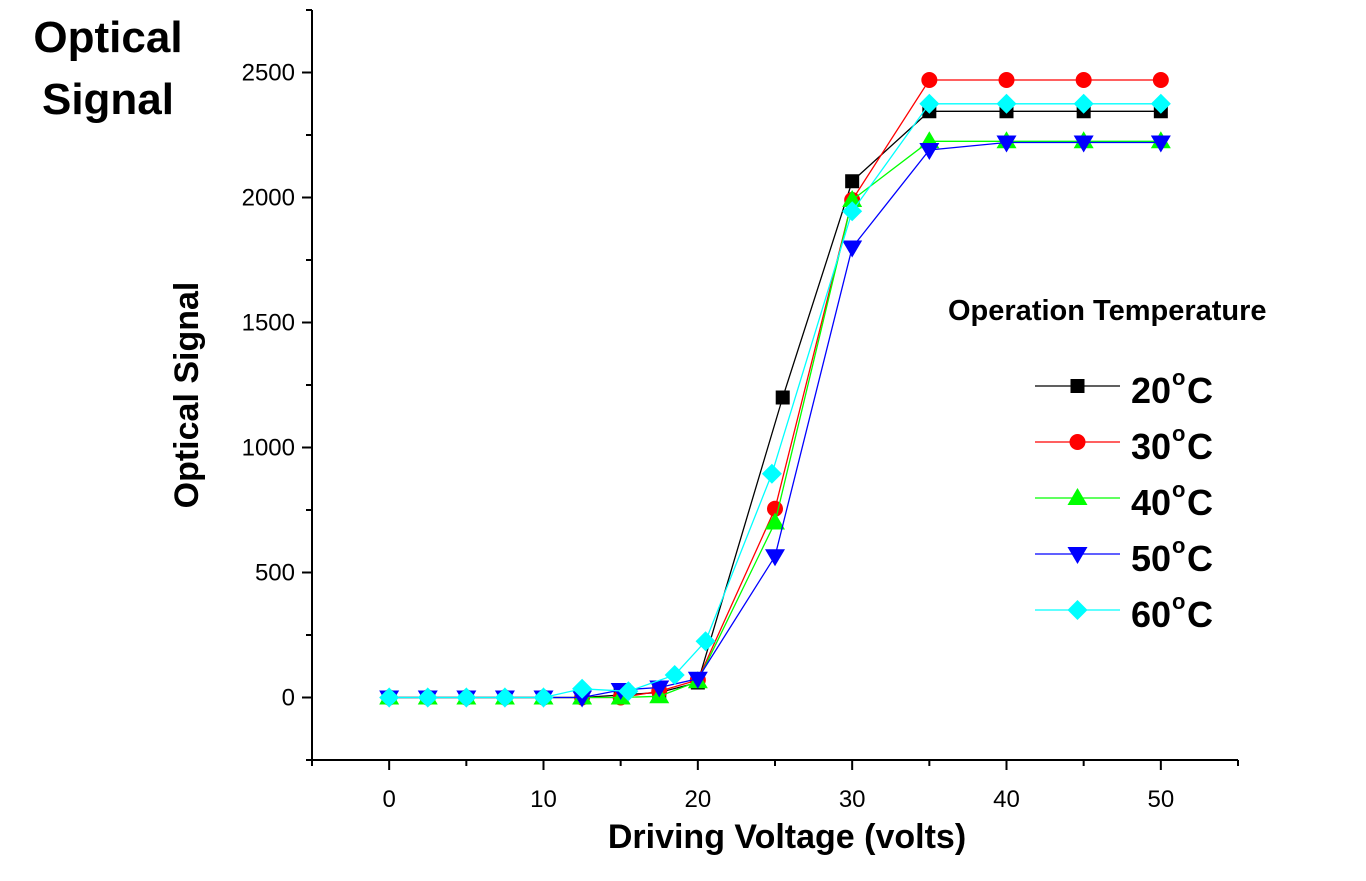 This screenshot has height=881, width=1366. Describe the element at coordinates (268, 323) in the screenshot. I see `y-tick-label: 1500` at that location.